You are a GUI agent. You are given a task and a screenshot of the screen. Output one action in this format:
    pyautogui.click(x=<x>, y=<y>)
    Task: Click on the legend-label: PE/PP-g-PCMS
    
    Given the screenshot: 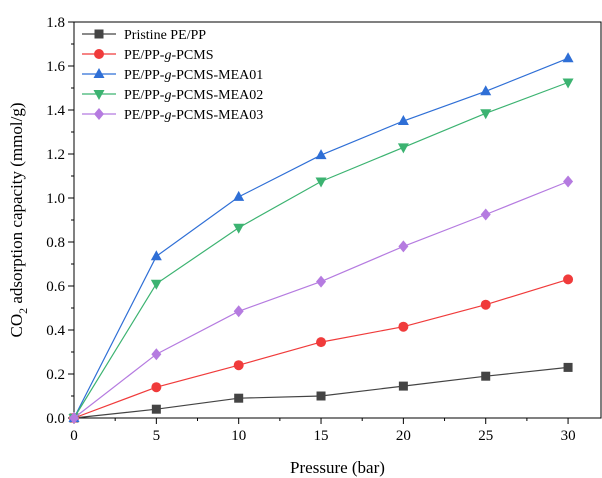 What is the action you would take?
    pyautogui.click(x=169, y=55)
    